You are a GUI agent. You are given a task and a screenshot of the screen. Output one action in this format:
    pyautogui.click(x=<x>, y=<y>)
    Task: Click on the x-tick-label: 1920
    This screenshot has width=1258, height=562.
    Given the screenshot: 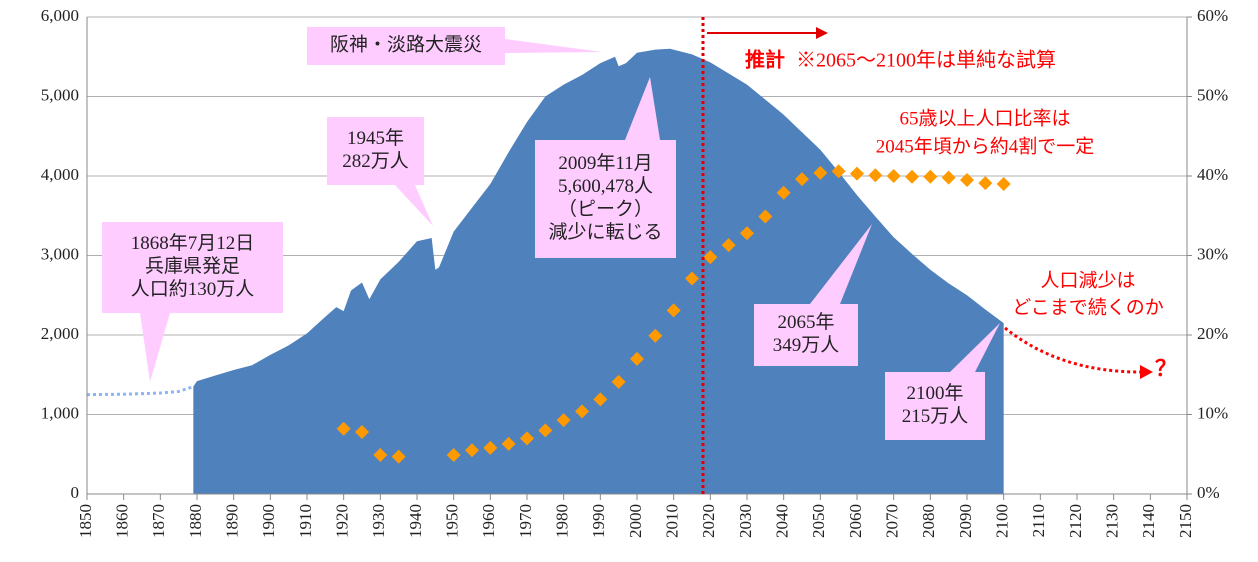 What is the action you would take?
    pyautogui.click(x=342, y=521)
    